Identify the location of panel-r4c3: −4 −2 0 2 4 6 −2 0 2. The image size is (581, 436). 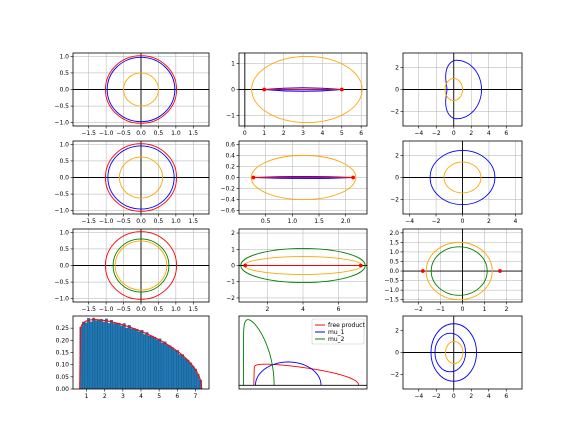
(456, 357).